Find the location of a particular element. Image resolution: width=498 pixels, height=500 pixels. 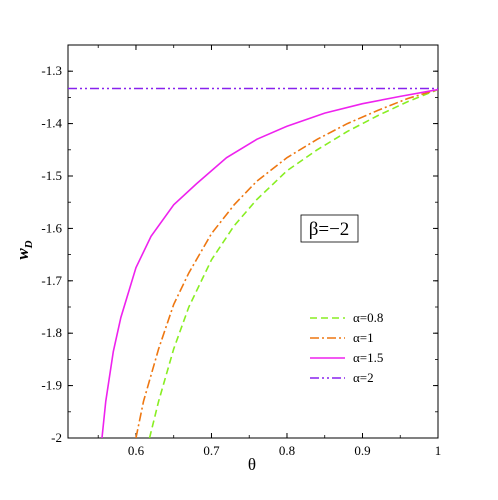

legend-label-2: α=1 is located at coordinates (363, 337).